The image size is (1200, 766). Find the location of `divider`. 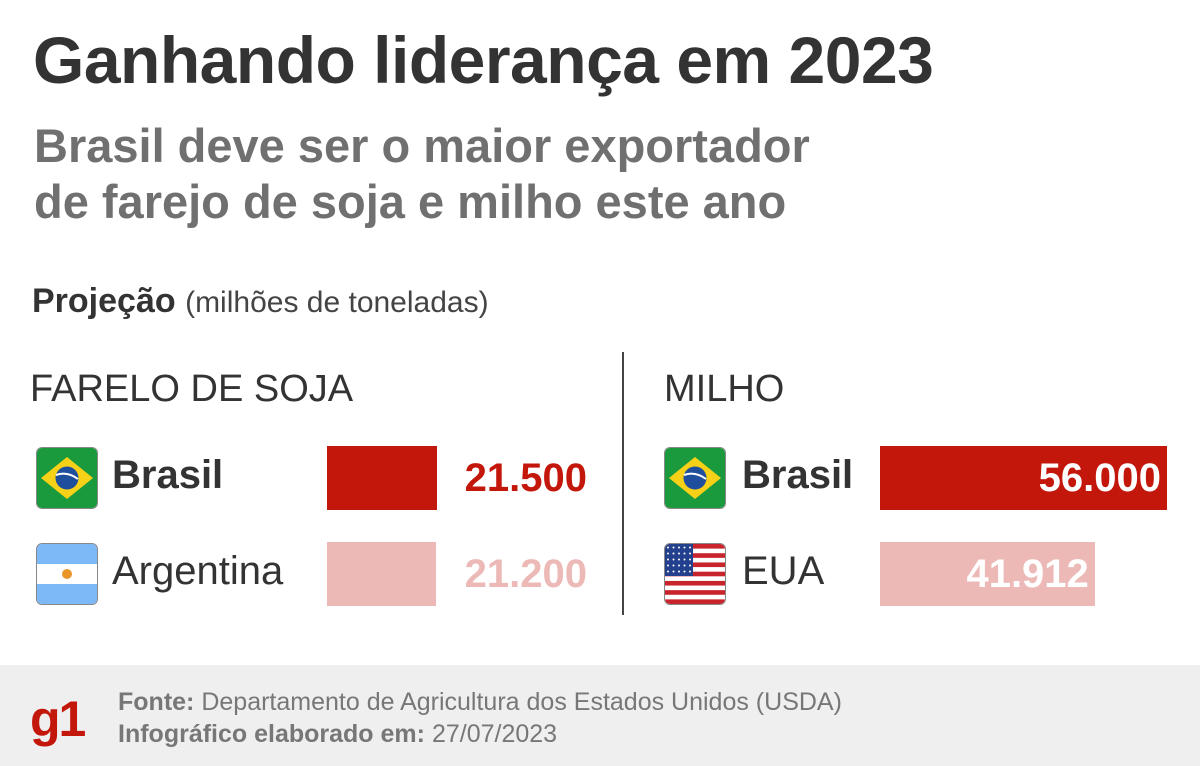

divider is located at coordinates (623, 483).